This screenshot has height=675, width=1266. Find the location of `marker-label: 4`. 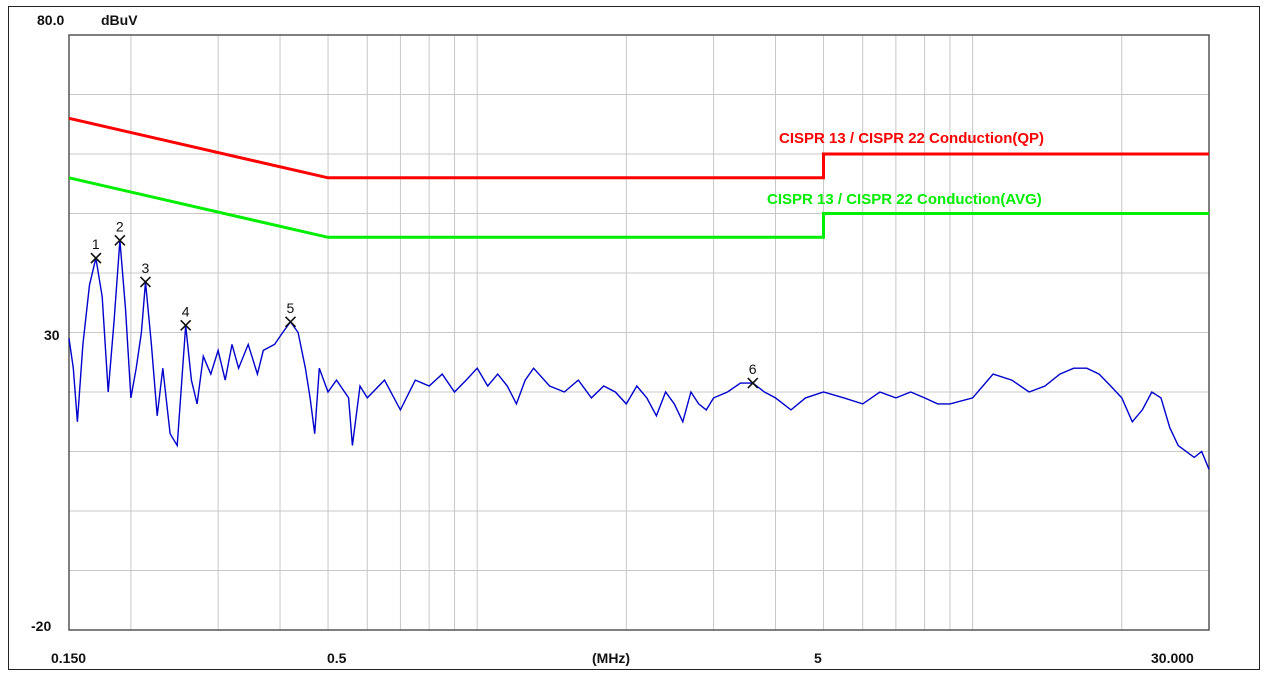

marker-label: 4 is located at coordinates (186, 311).